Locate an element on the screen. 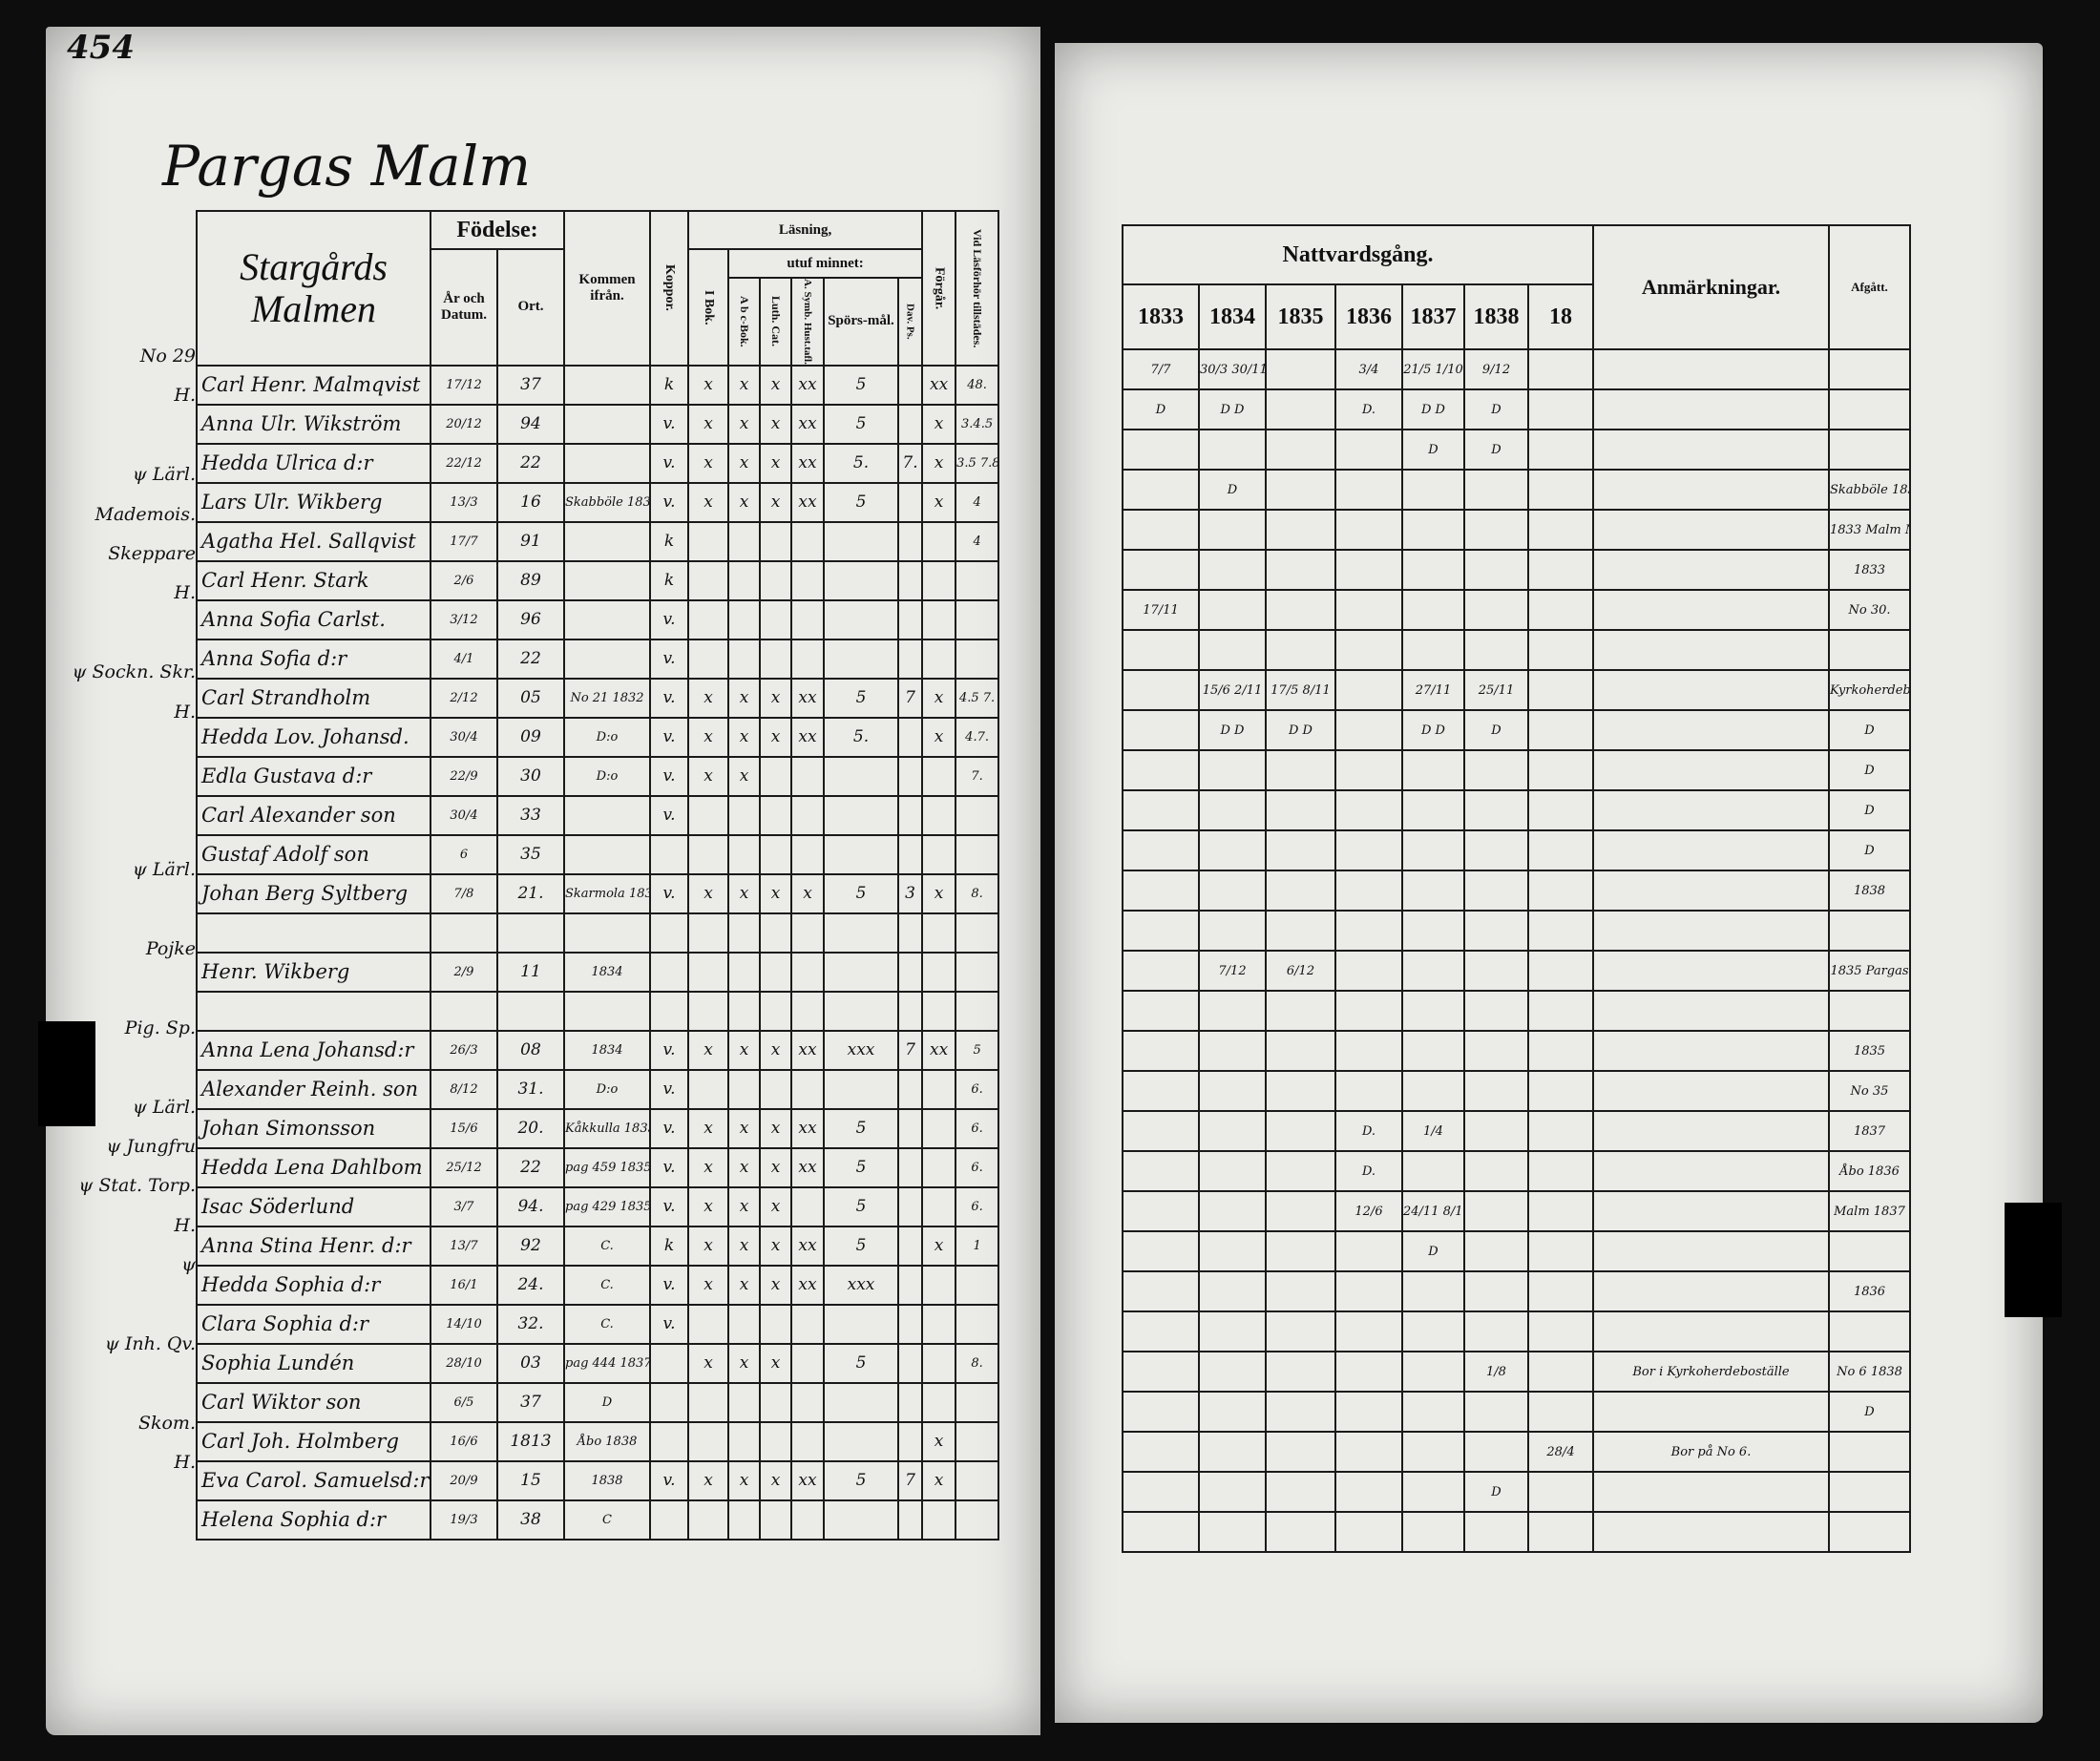  name-cell: Carl Wiktor son is located at coordinates (314, 1402).